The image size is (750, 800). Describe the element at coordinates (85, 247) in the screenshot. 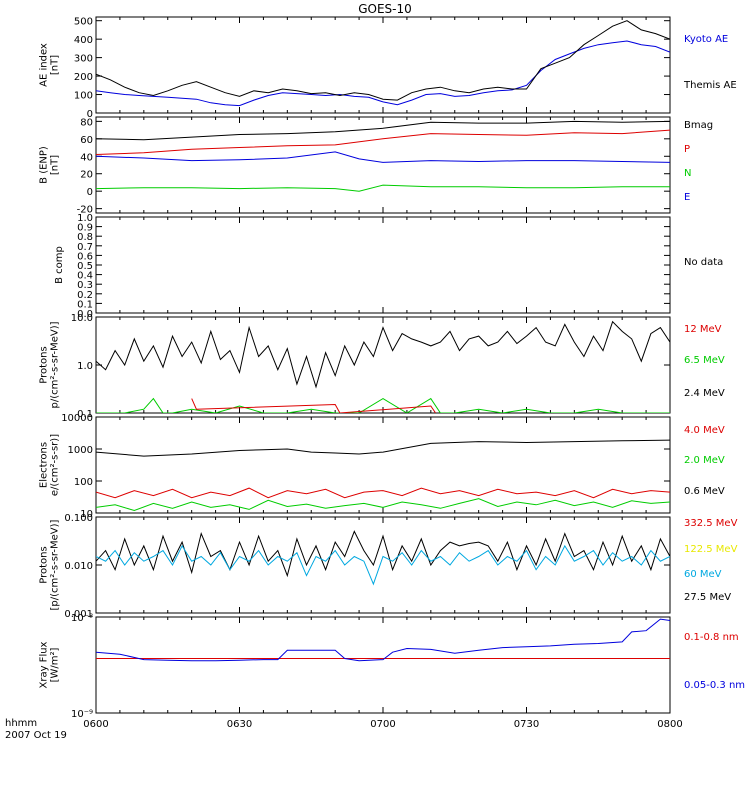

I see `y-tick-label: 0.7` at that location.